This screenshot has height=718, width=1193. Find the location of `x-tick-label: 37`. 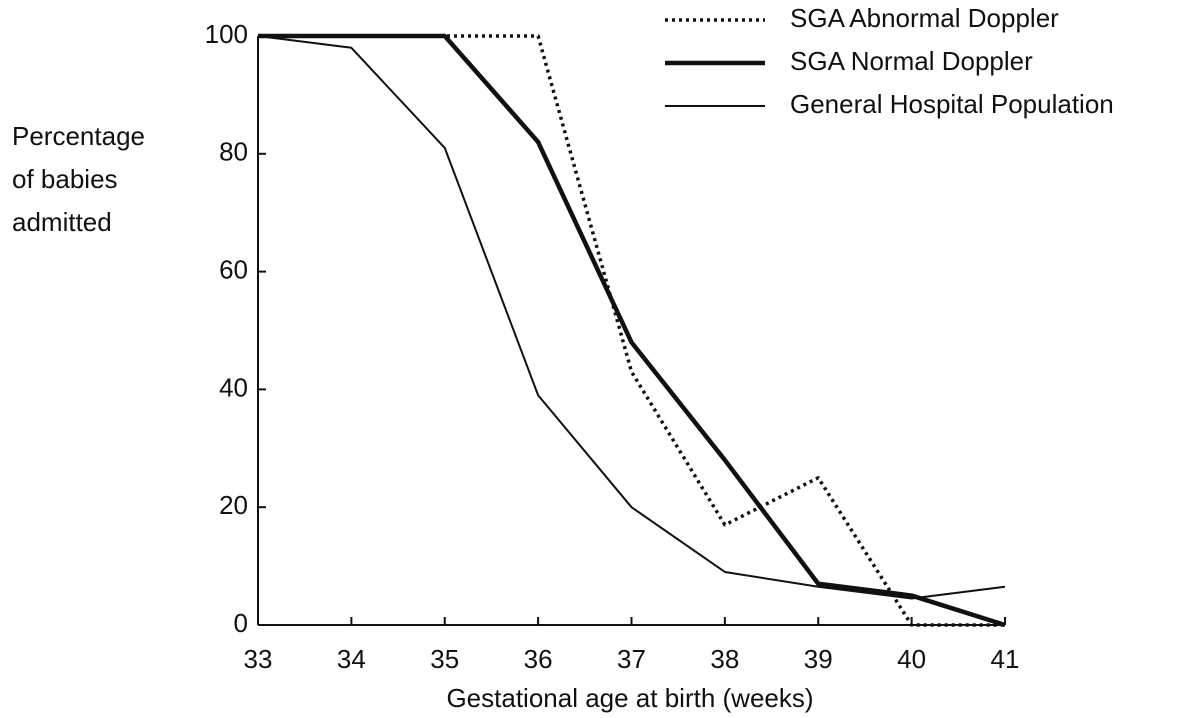

x-tick-label: 37 is located at coordinates (631, 659).